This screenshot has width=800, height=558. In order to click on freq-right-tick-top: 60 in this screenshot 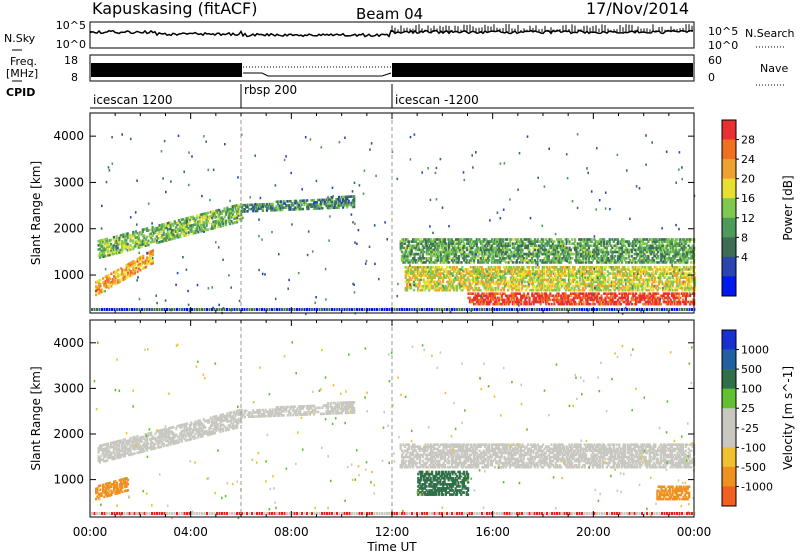, I will do `click(715, 60)`.